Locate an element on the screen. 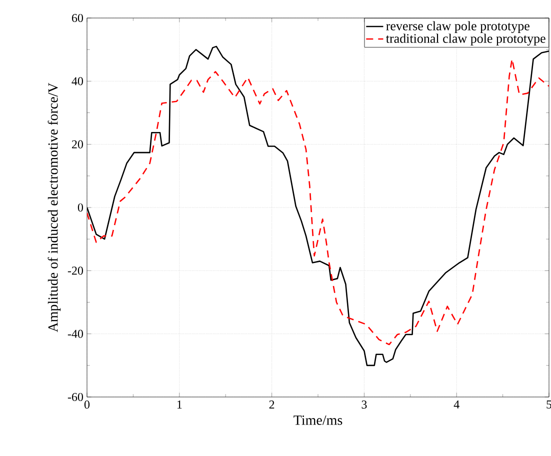 This screenshot has width=551, height=456. y-tick-label: 0 is located at coordinates (81, 207).